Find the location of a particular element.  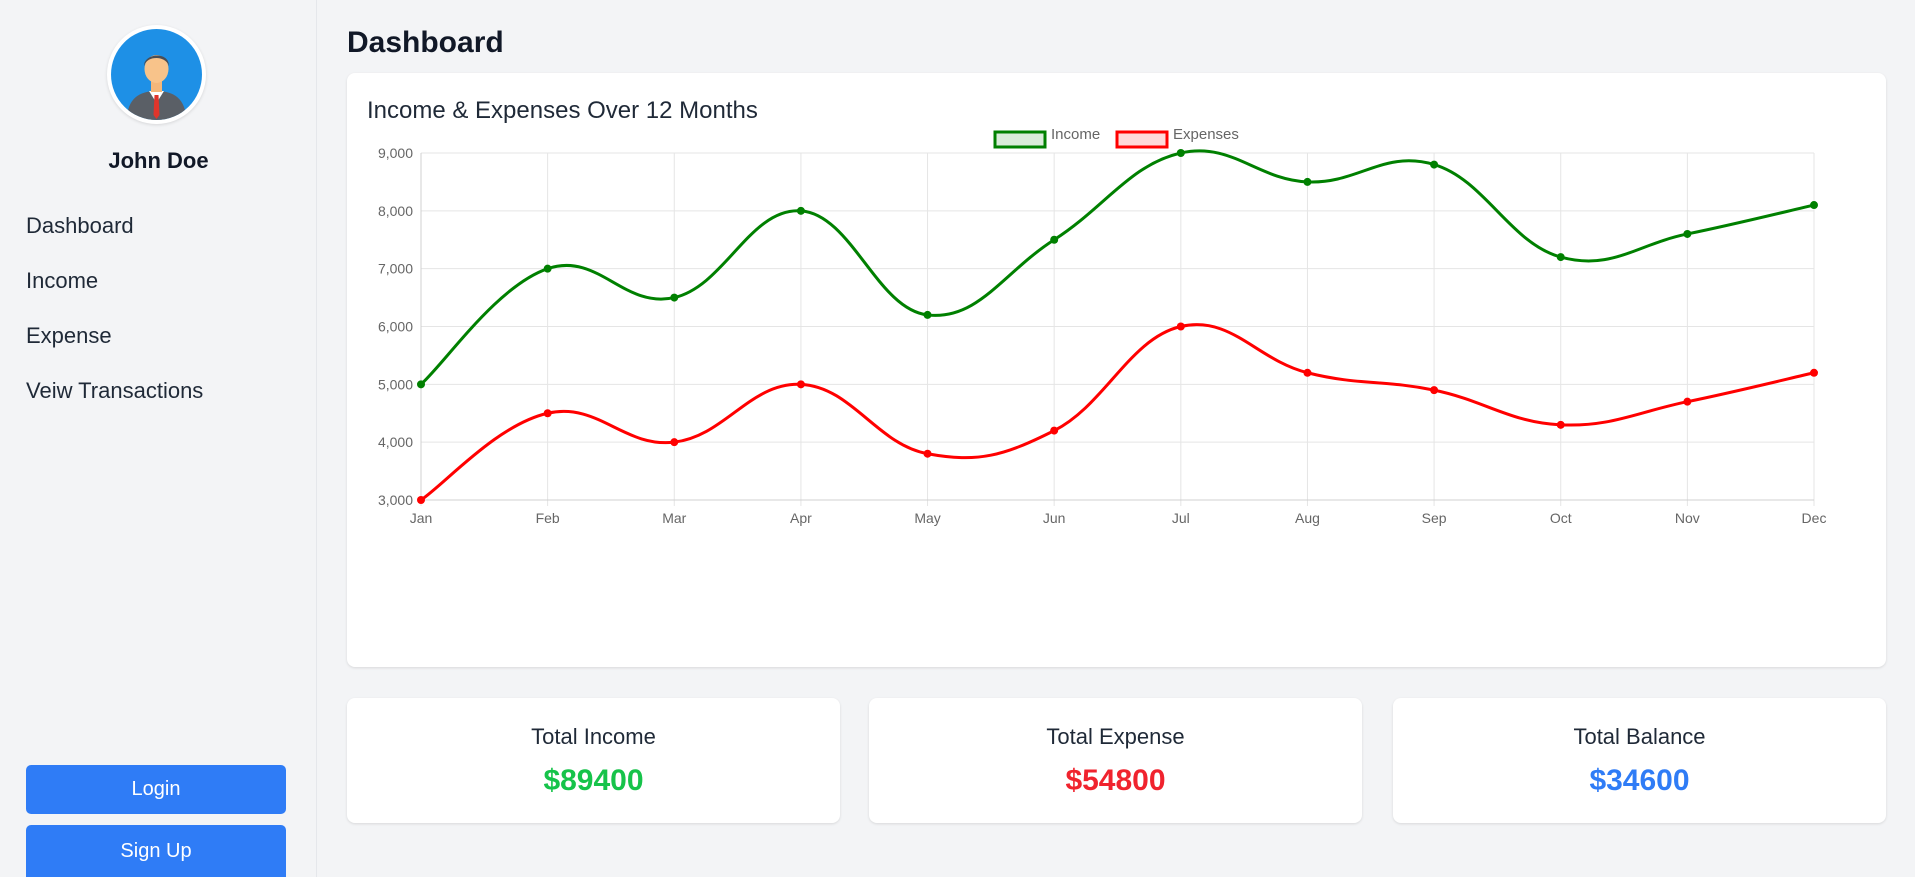

sidebar-item-expense: Expense is located at coordinates (69, 335).